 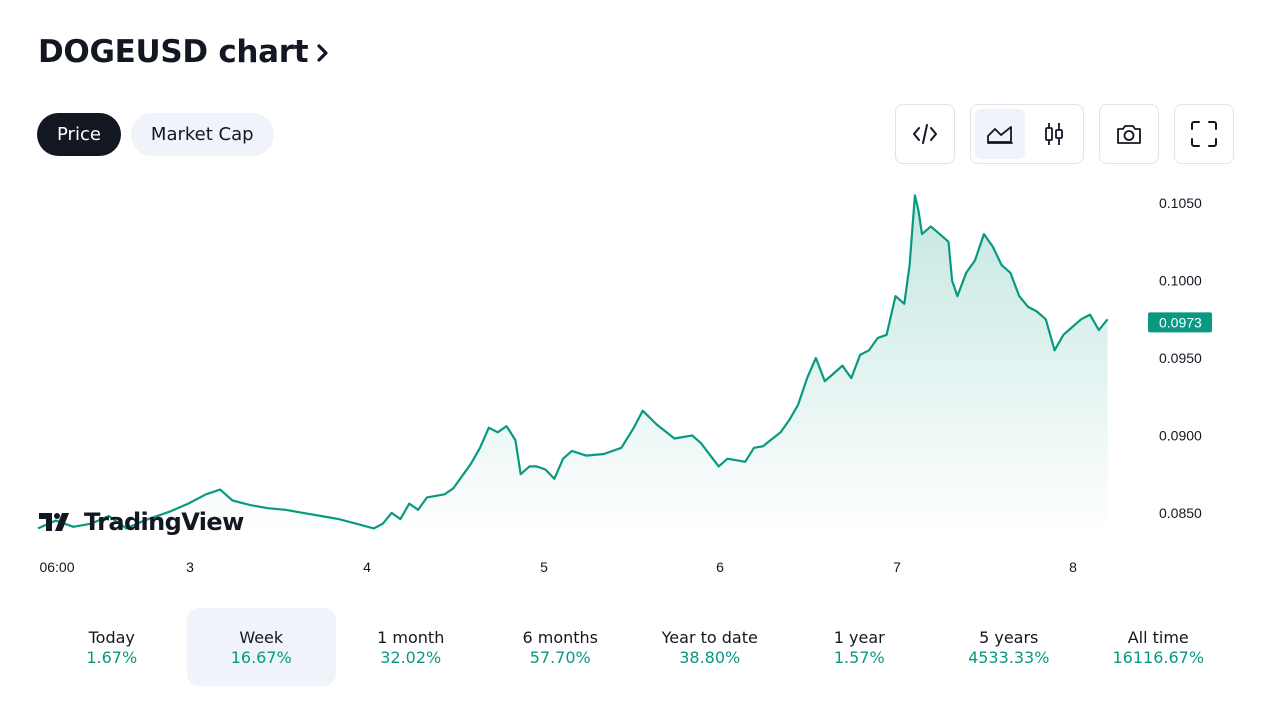 What do you see at coordinates (79, 134) in the screenshot?
I see `tab-price: Price` at bounding box center [79, 134].